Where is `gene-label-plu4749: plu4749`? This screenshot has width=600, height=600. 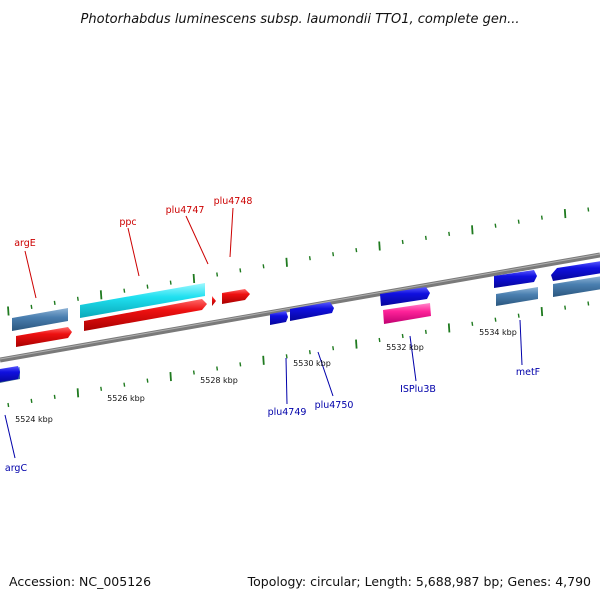 gene-label-plu4749: plu4749 is located at coordinates (287, 412).